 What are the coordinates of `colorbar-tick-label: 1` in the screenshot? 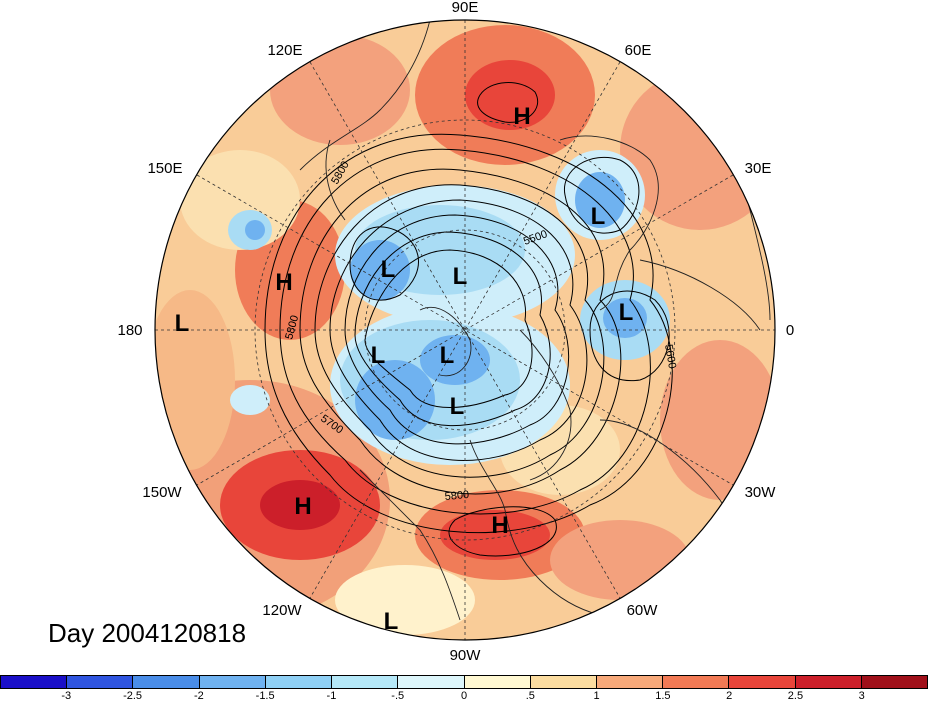 It's located at (596, 696).